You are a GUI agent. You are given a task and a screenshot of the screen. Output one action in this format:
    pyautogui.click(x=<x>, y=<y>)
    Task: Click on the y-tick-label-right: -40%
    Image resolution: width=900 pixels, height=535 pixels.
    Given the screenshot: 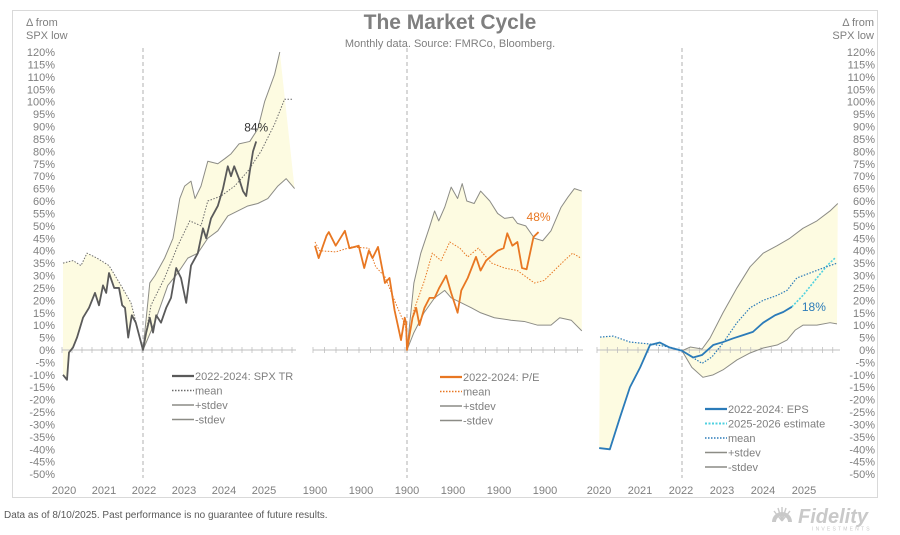 What is the action you would take?
    pyautogui.click(x=862, y=450)
    